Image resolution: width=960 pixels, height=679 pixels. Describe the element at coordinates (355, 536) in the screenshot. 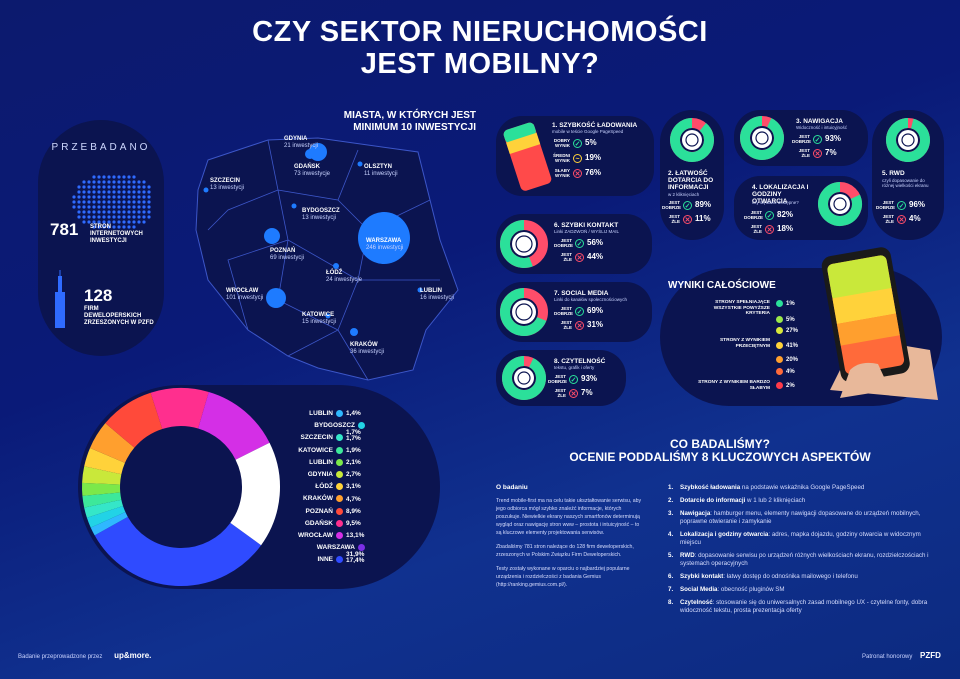

I see `legend-value: 13,1%` at that location.